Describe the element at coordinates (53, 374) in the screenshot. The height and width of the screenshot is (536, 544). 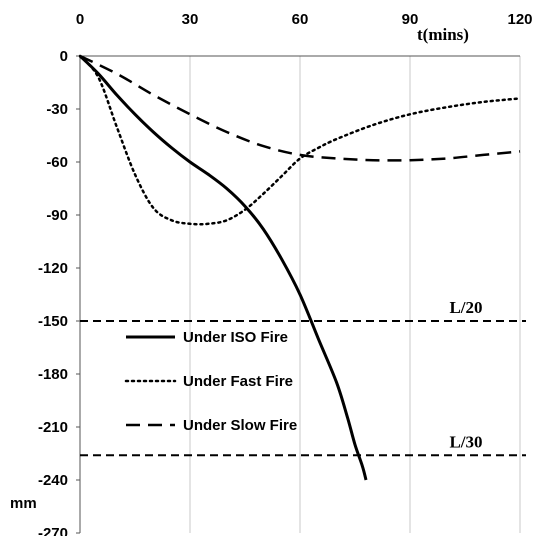
I see `y-tick-label-6: -180` at that location.